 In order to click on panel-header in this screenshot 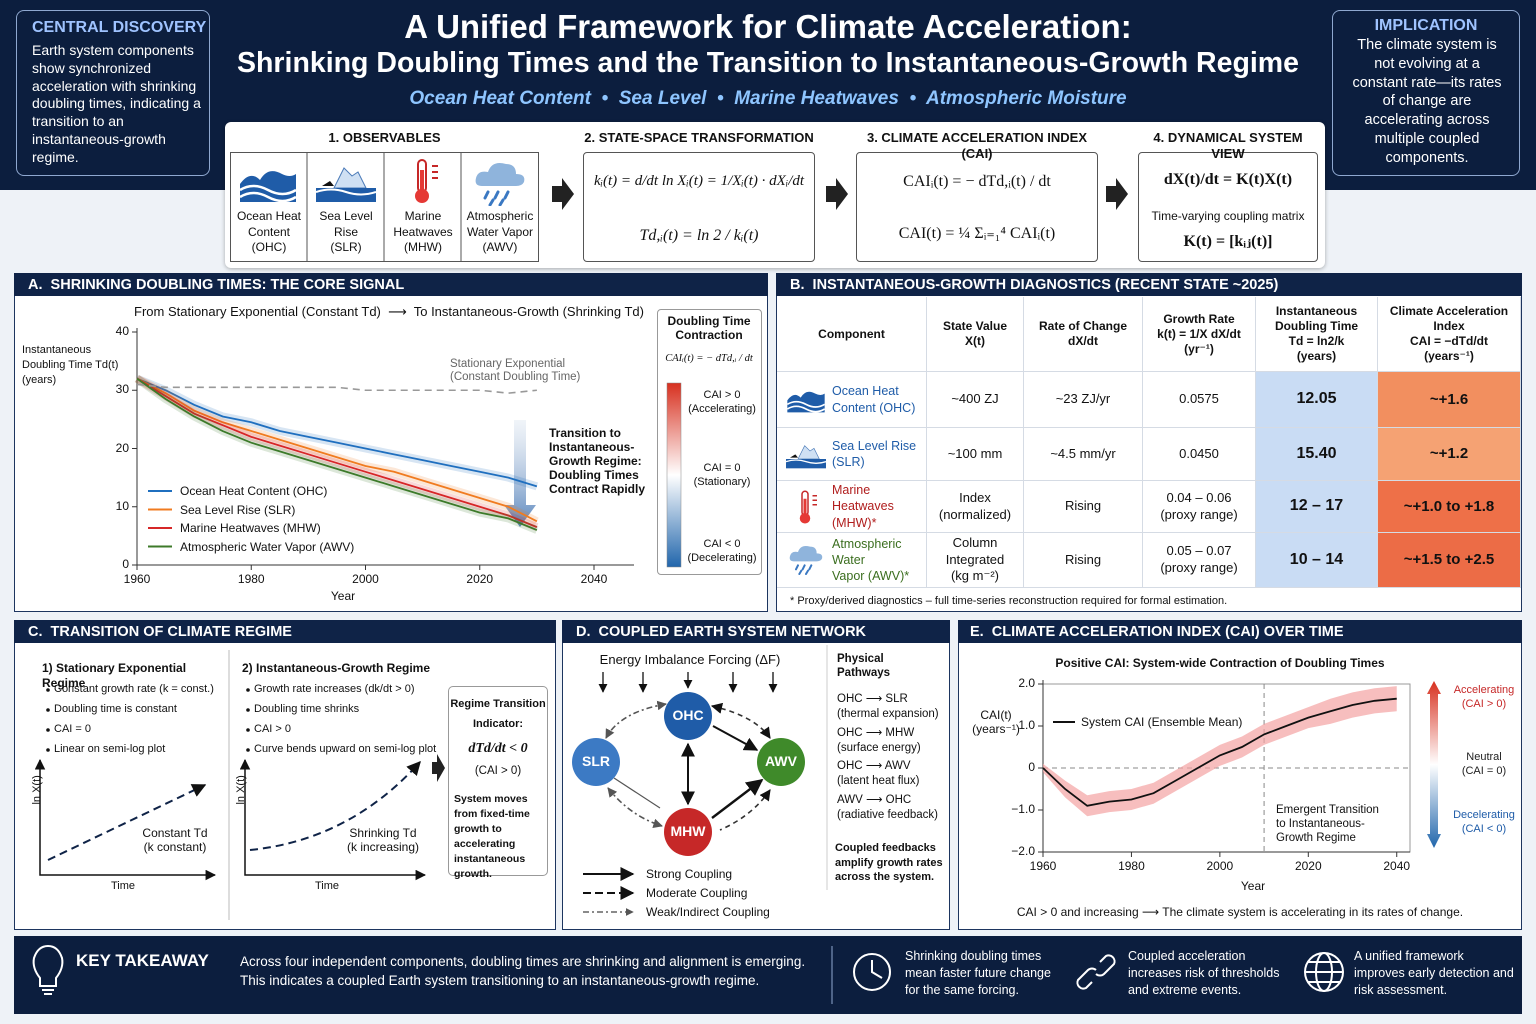, I will do `click(391, 284)`.